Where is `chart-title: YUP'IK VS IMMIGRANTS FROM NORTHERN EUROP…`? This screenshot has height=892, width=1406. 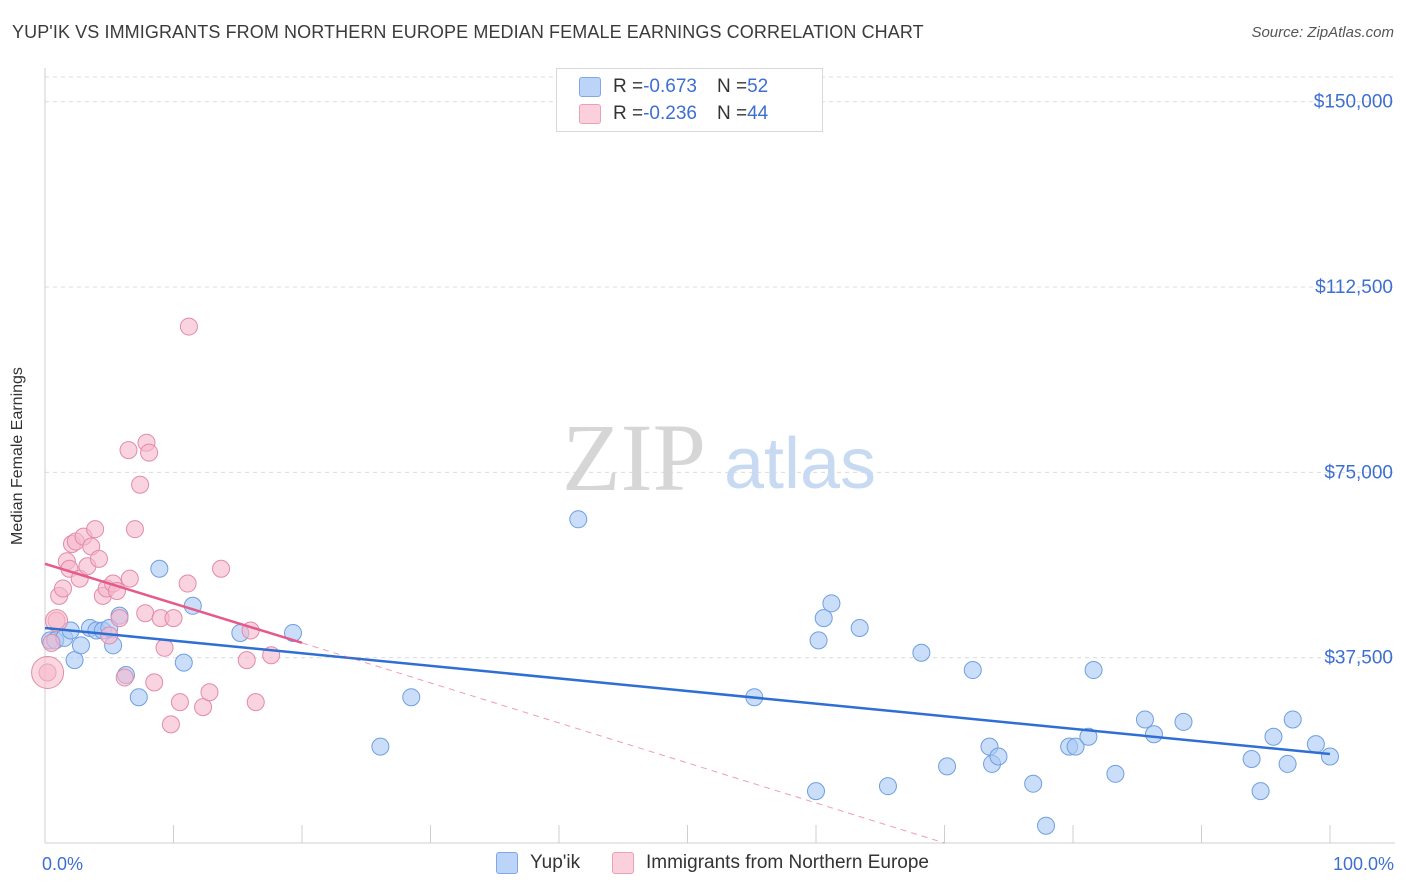 chart-title: YUP'IK VS IMMIGRANTS FROM NORTHERN EUROP… is located at coordinates (468, 32).